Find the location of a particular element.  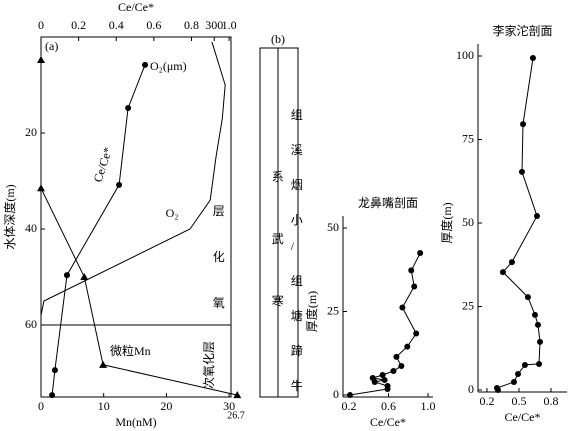

o2-axis-label: O₂(μm) is located at coordinates (168, 66).